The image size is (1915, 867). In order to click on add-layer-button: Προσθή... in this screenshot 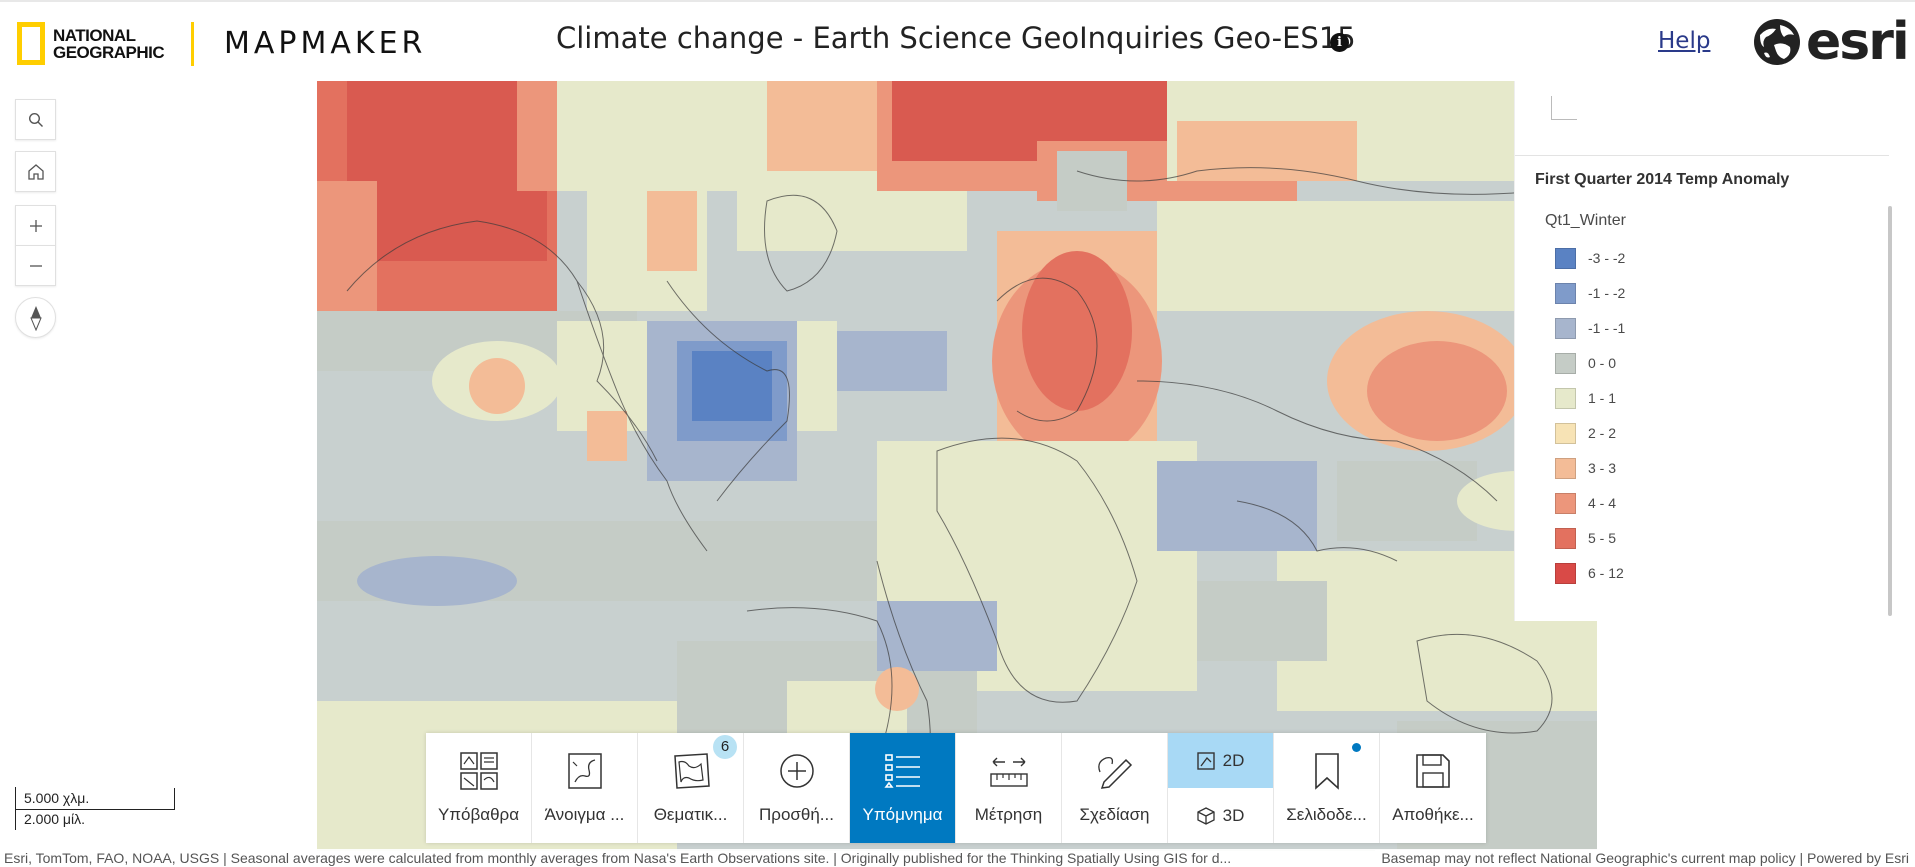, I will do `click(797, 788)`.